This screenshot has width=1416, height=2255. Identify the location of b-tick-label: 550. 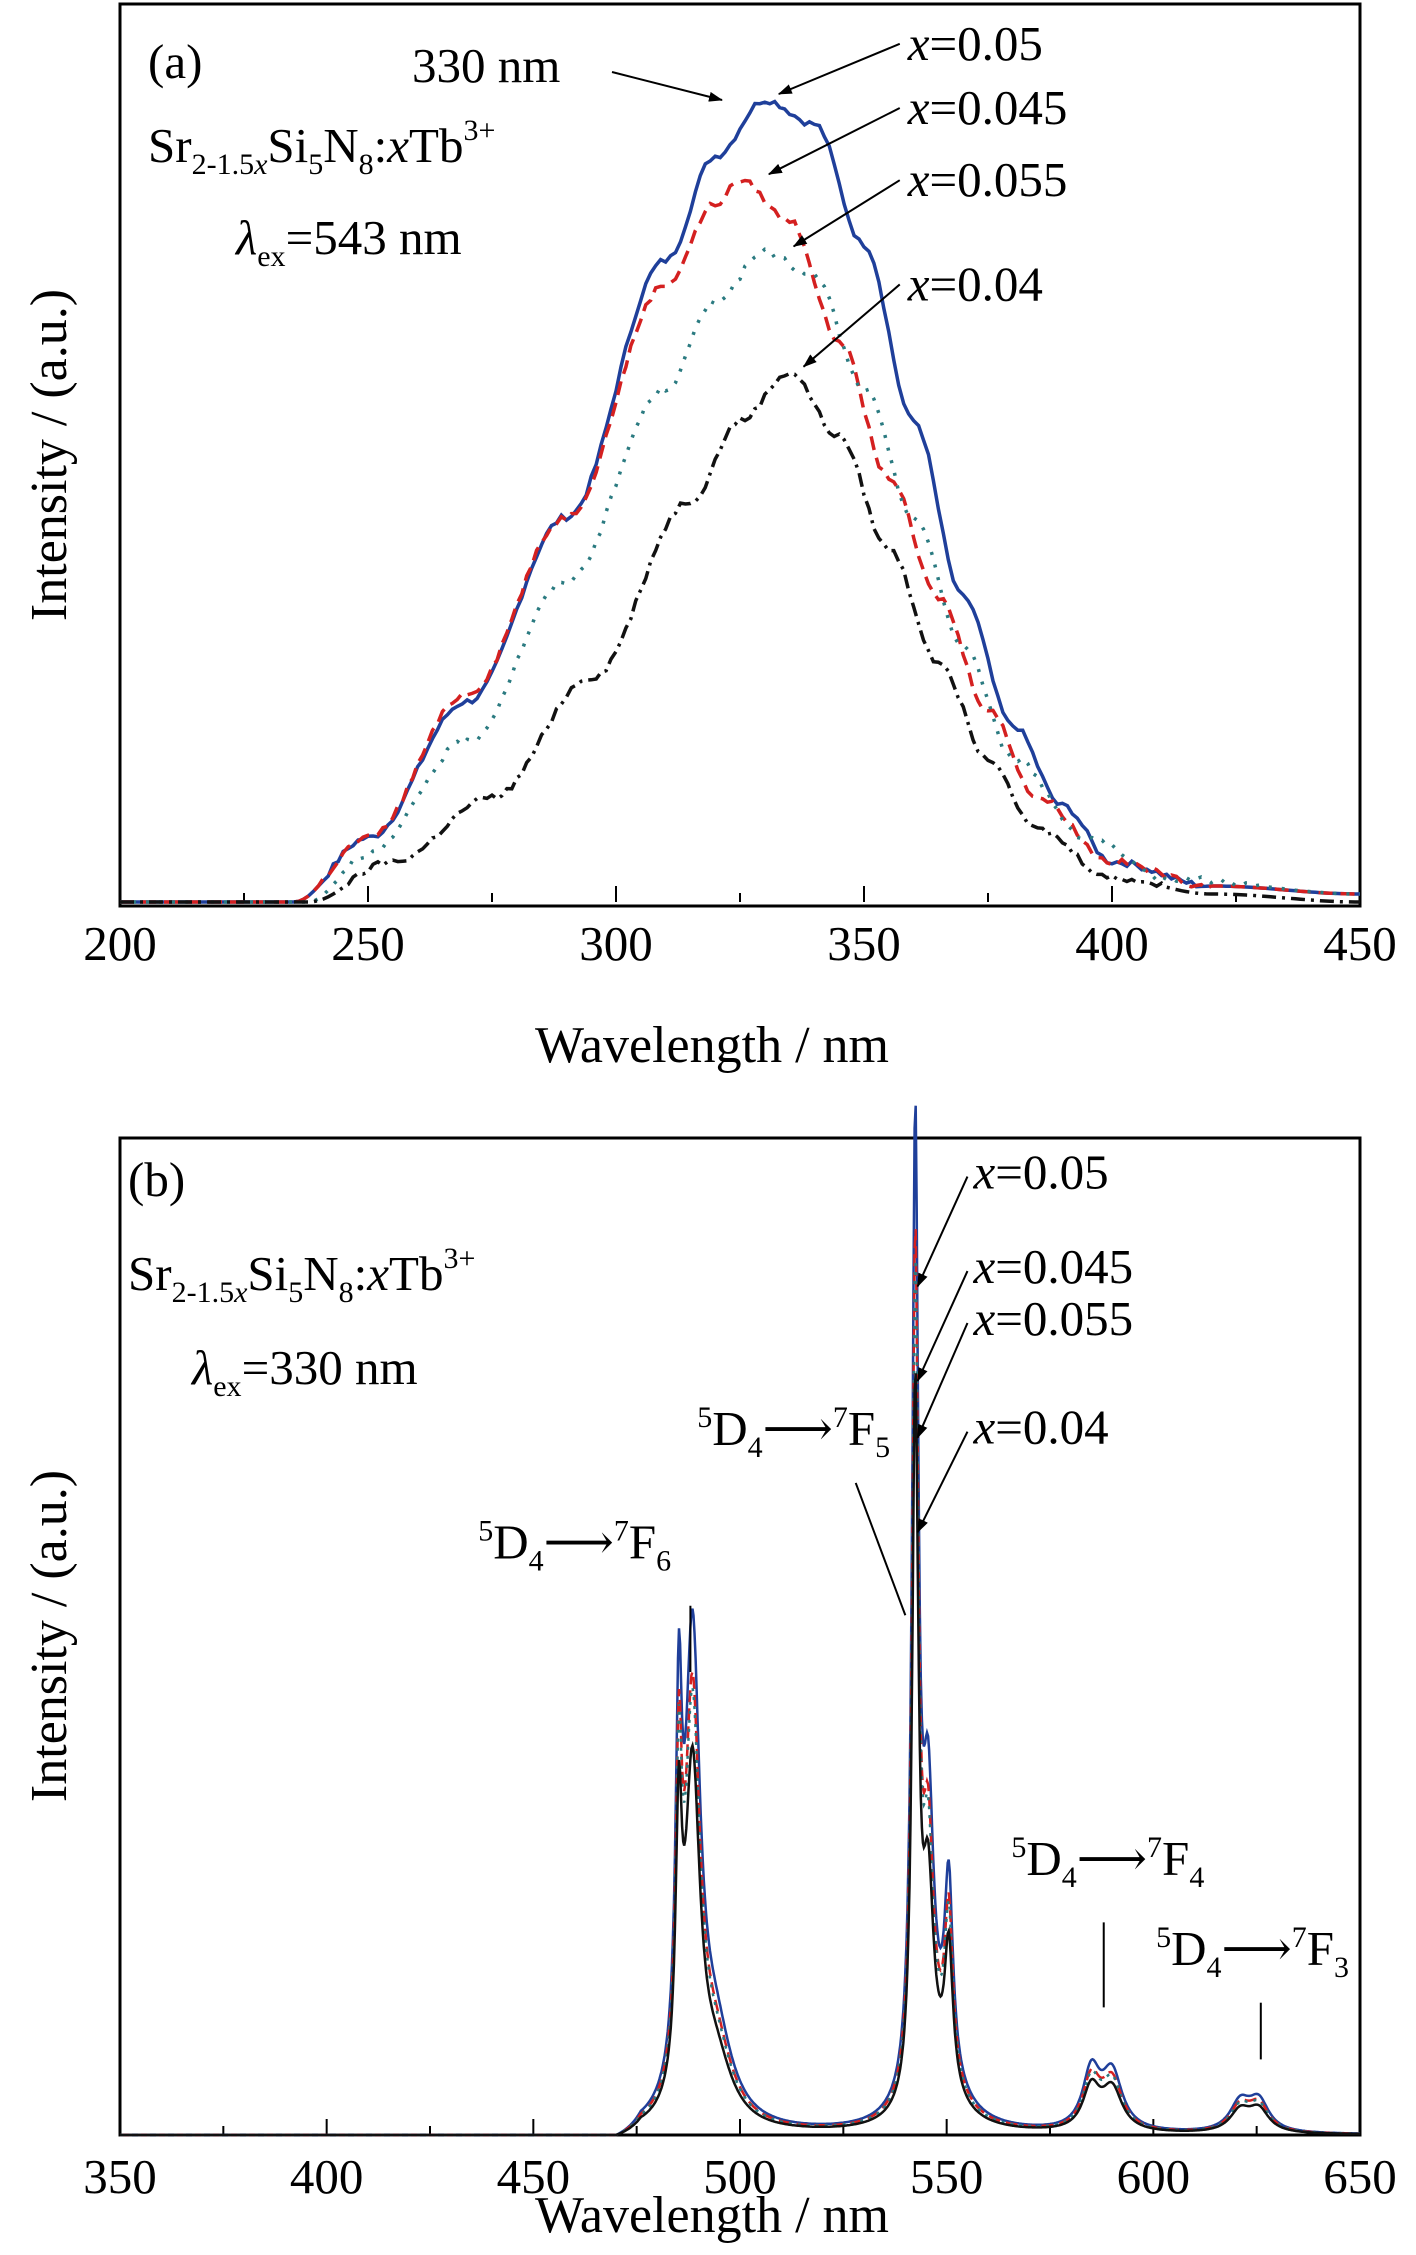
(947, 2176).